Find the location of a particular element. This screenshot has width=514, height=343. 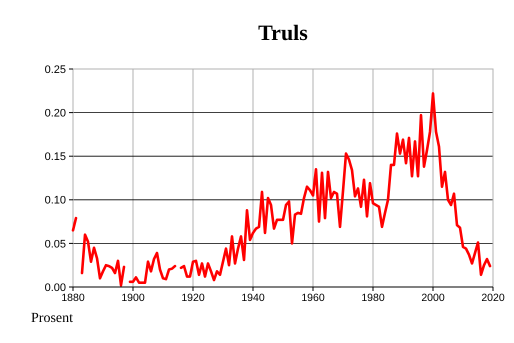

y-tick-label: 0.15 is located at coordinates (55, 157).